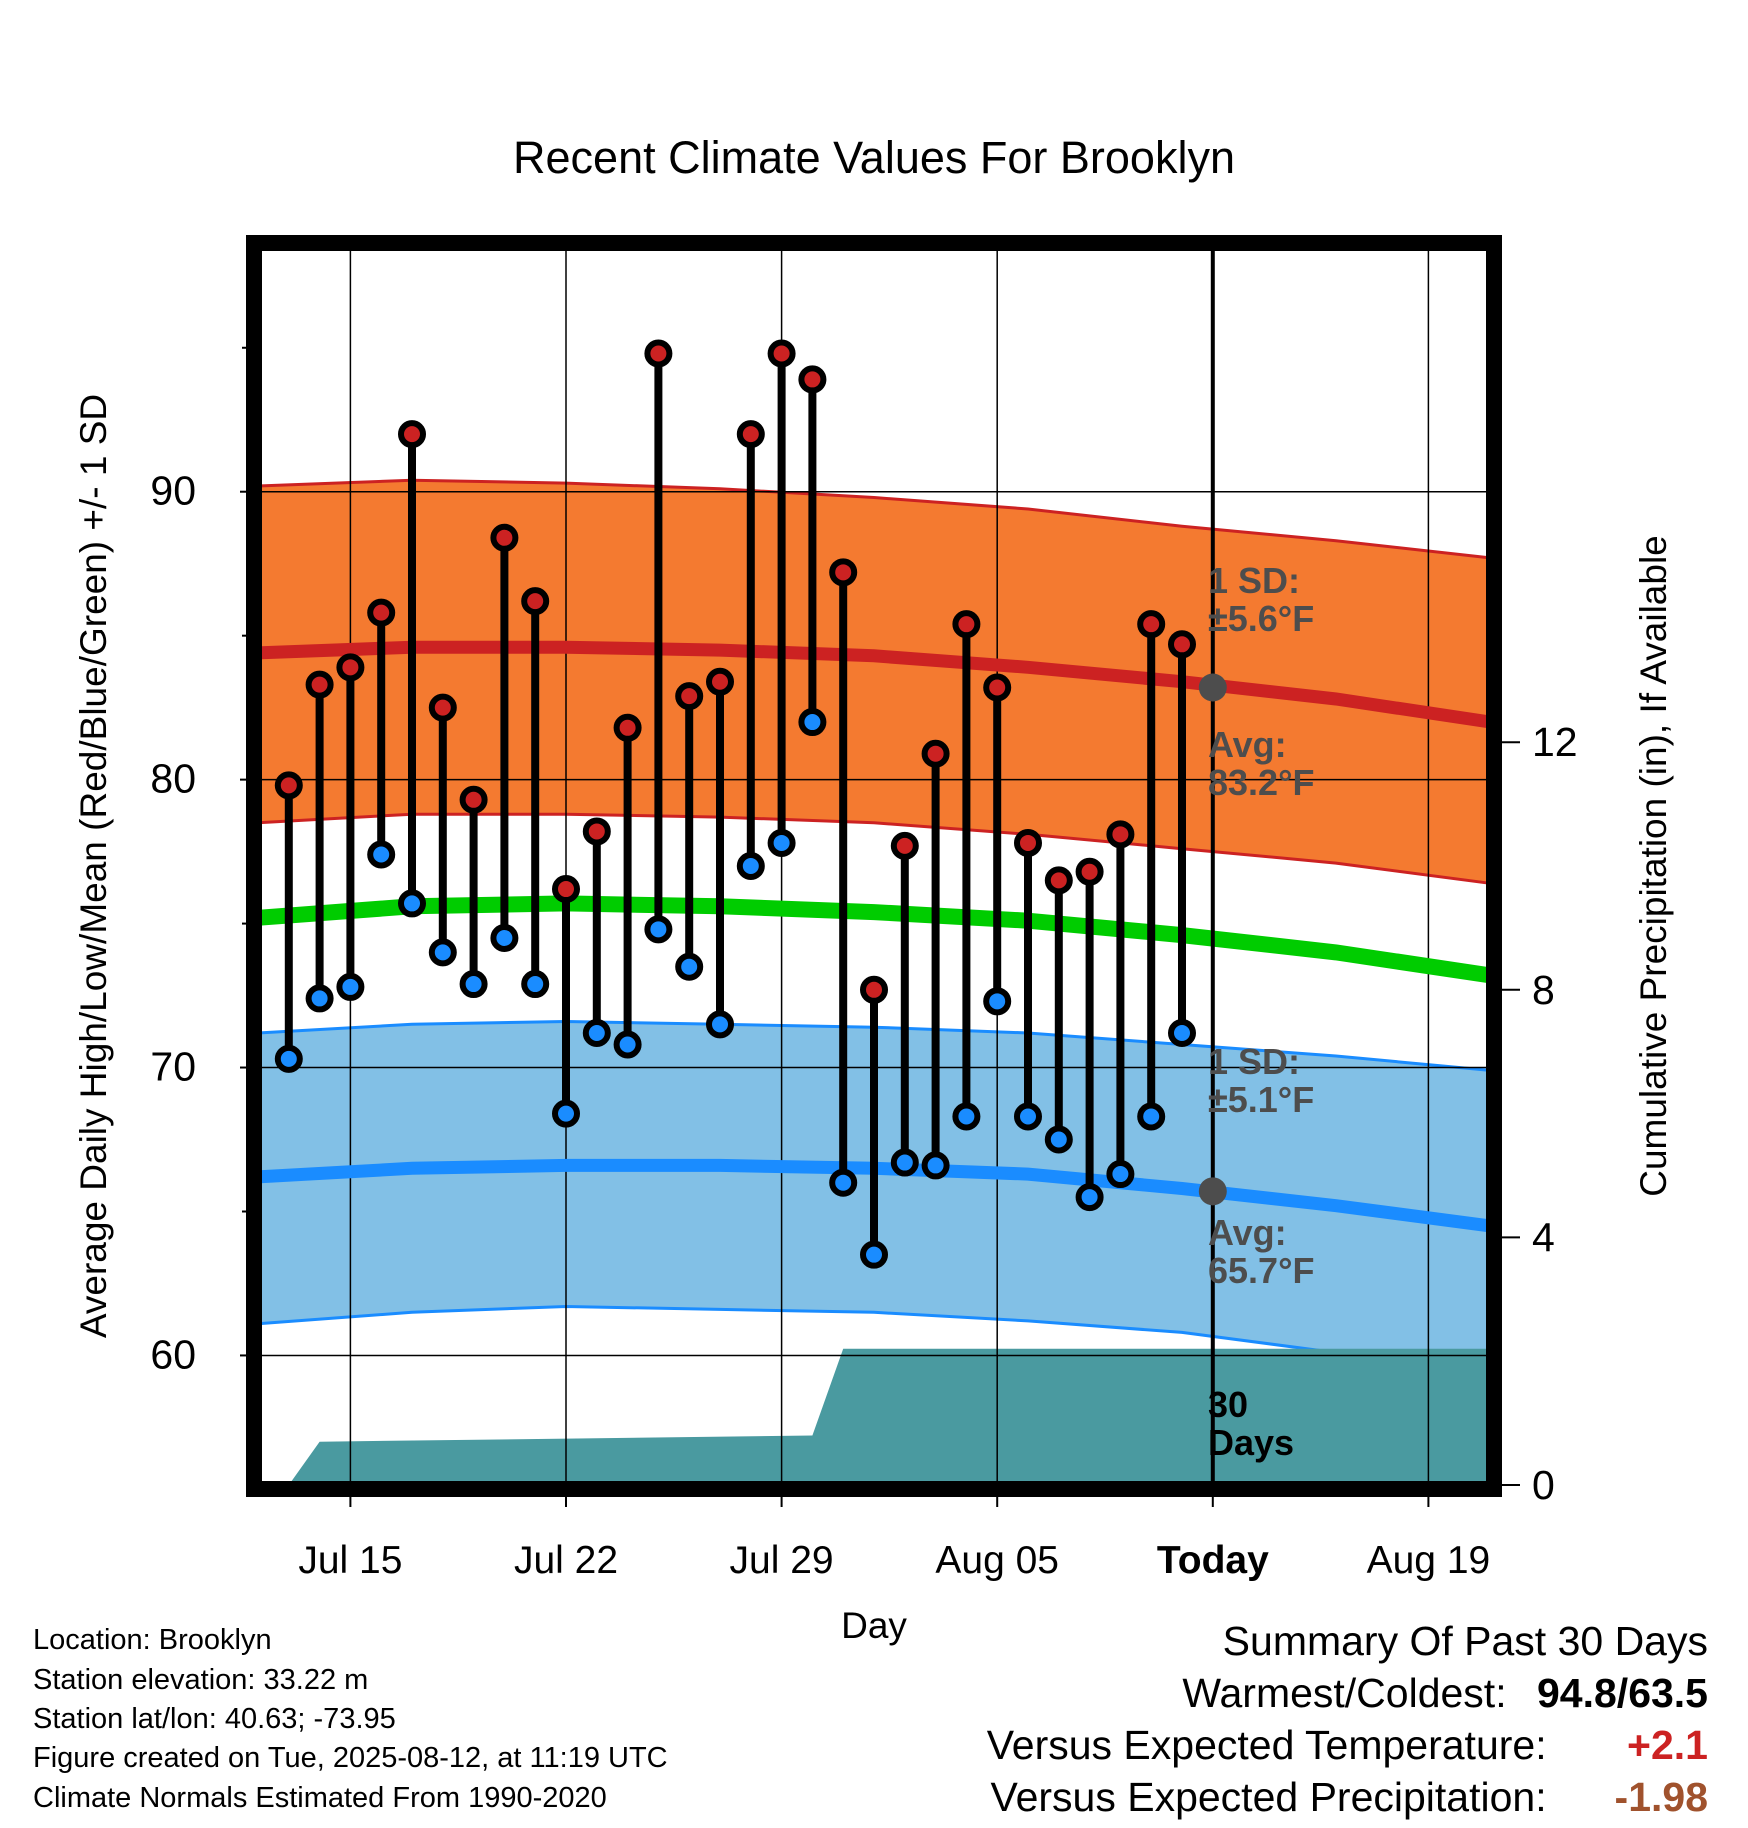 The image size is (1748, 1828). Describe the element at coordinates (997, 1560) in the screenshot. I see `x-tick-label: Aug 05` at that location.